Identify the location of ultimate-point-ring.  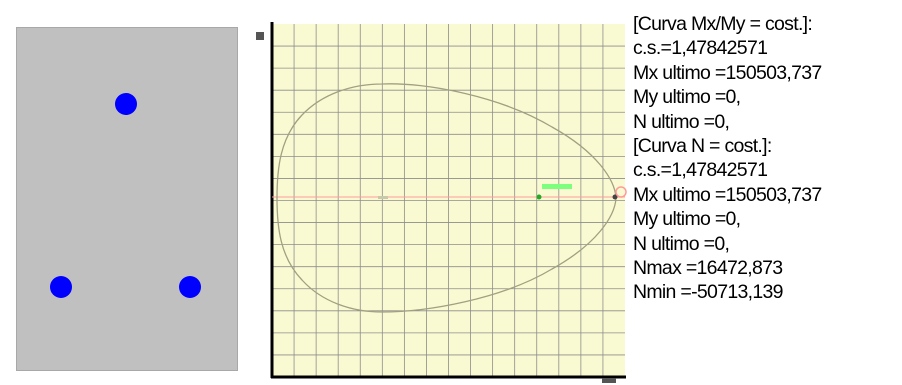
(621, 192).